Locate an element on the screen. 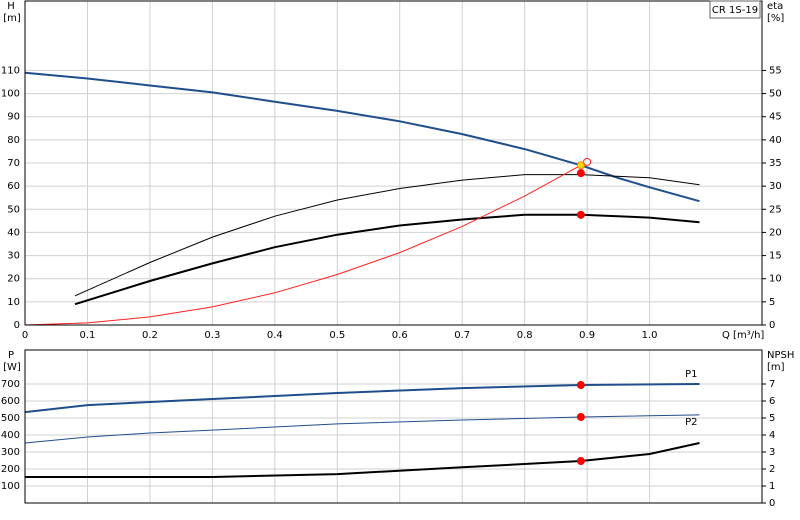 The height and width of the screenshot is (520, 800). y2-tick-label: 50 is located at coordinates (775, 94).